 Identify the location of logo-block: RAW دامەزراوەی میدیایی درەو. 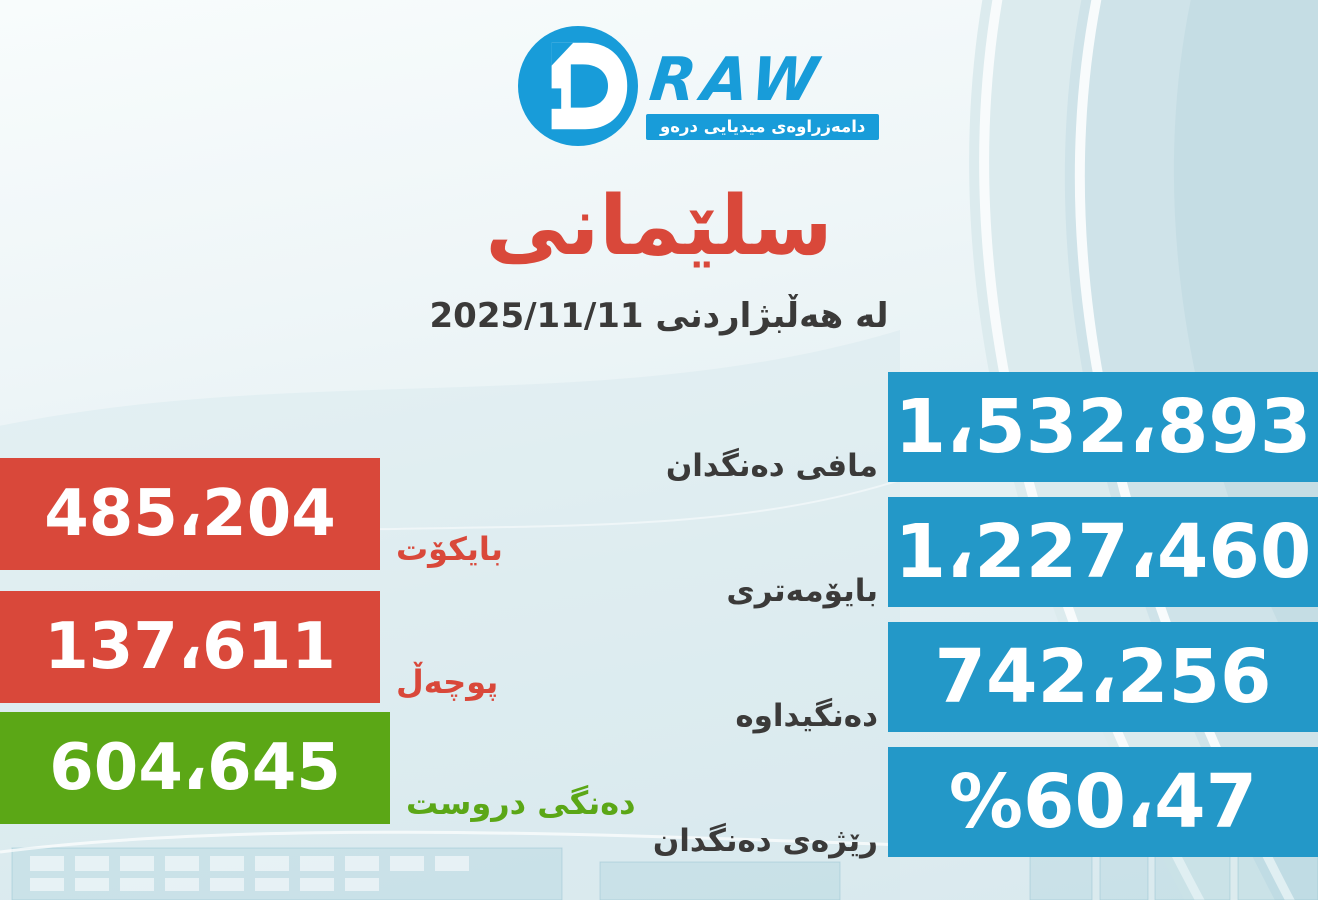
(699, 81).